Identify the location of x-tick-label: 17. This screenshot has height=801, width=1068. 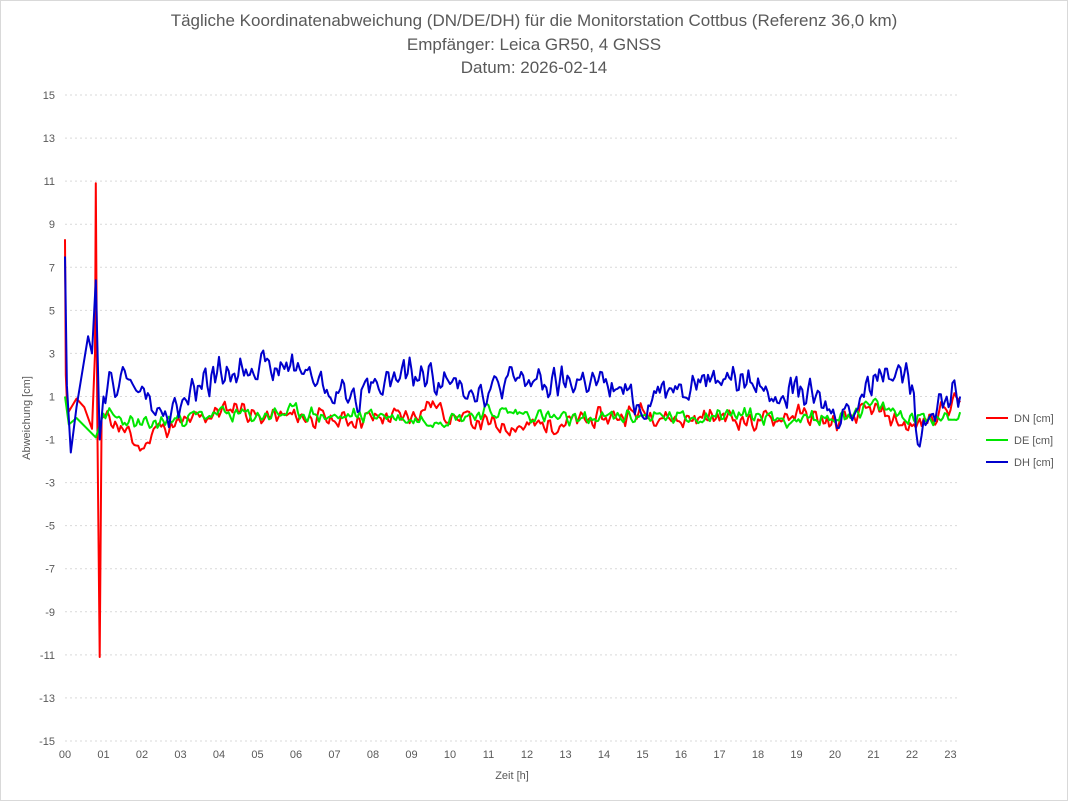
(719, 755).